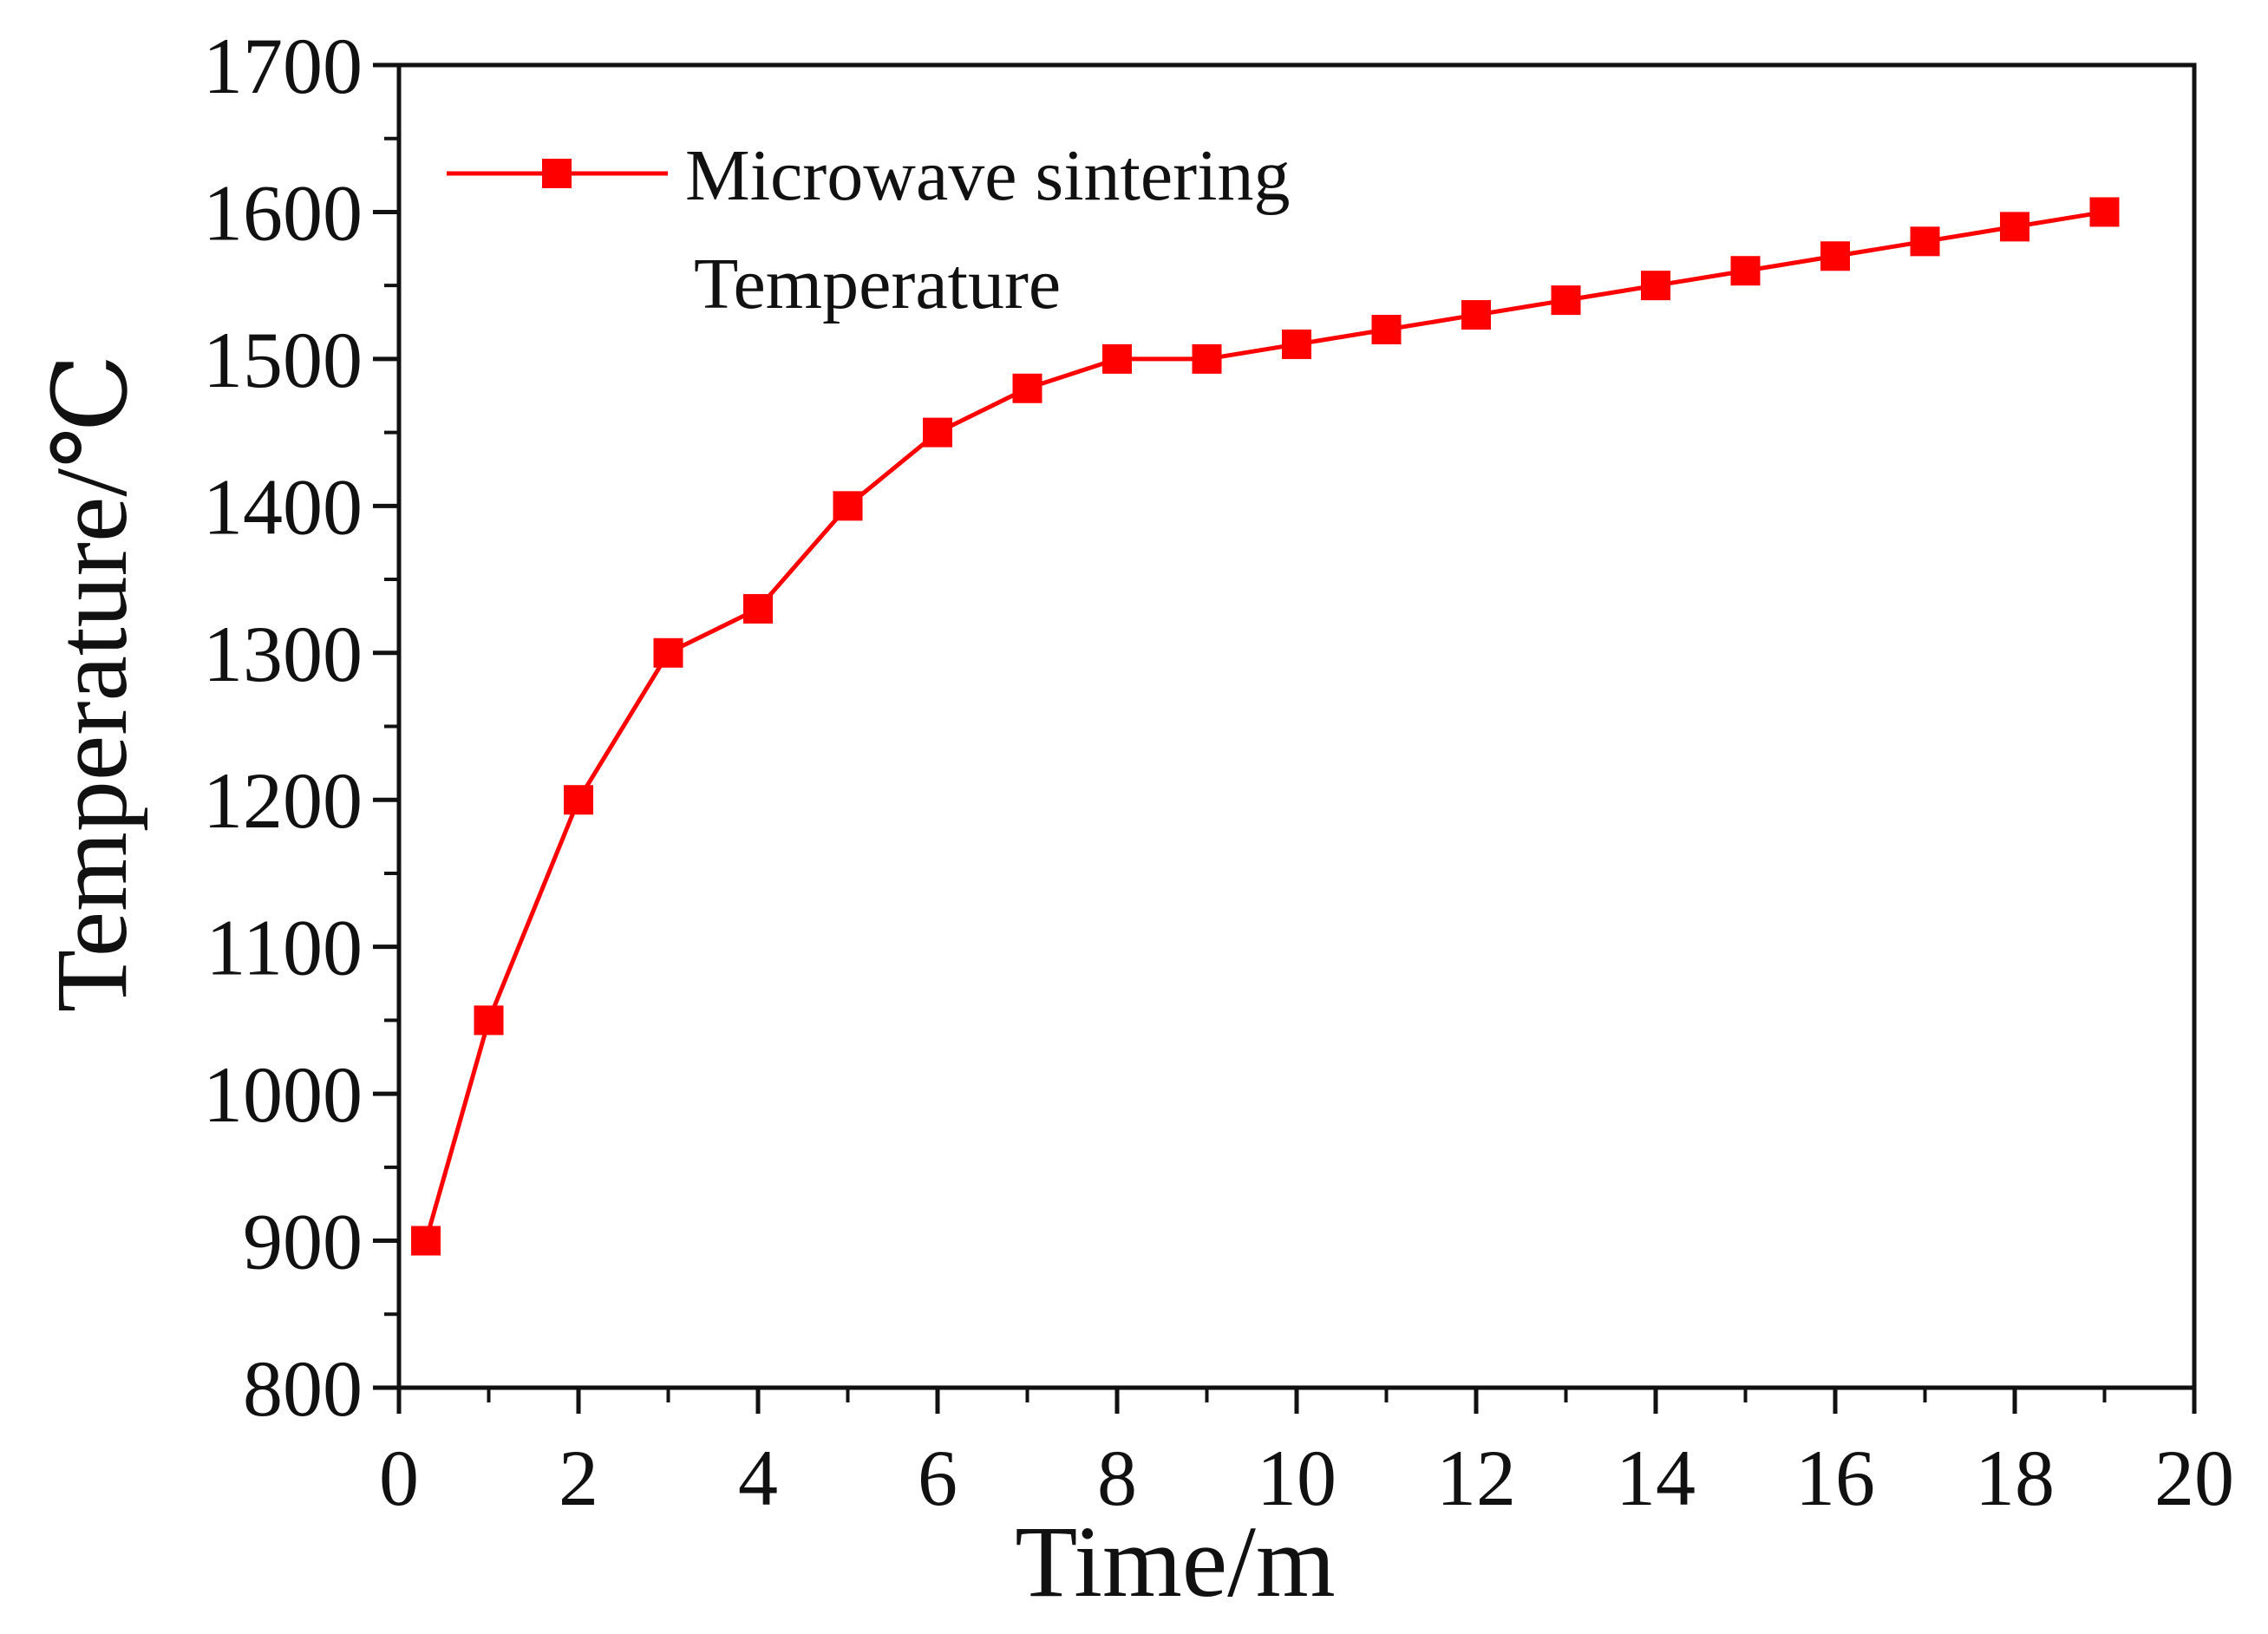 Image resolution: width=2268 pixels, height=1634 pixels. What do you see at coordinates (1656, 1478) in the screenshot?
I see `x-tick-label: 14` at bounding box center [1656, 1478].